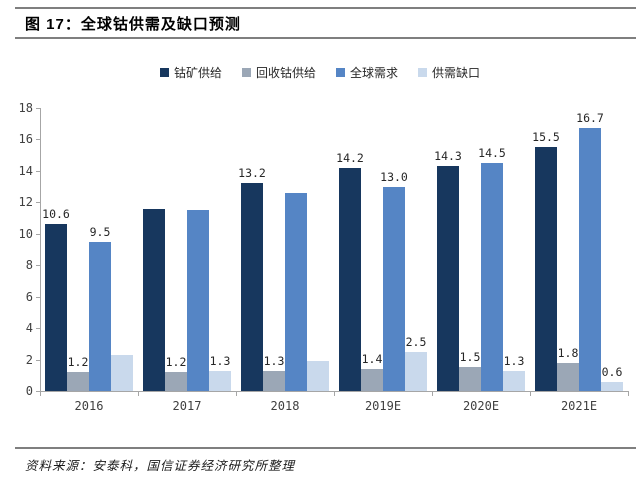 The height and width of the screenshot is (480, 640). I want to click on category-label: 2018, so click(285, 406).